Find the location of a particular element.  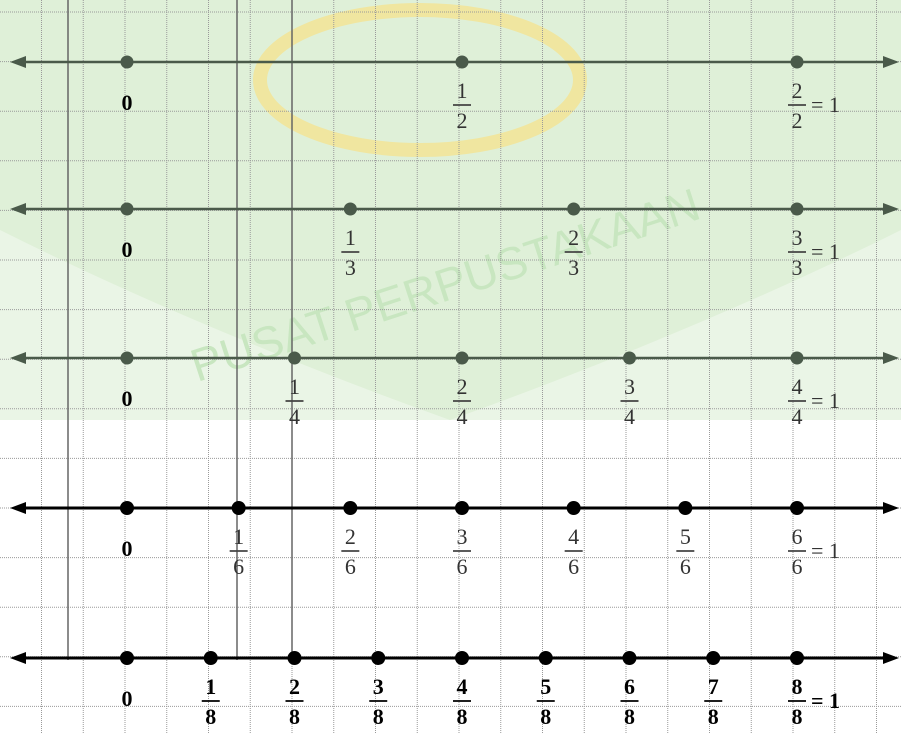

fraction-label: 34 is located at coordinates (629, 401).